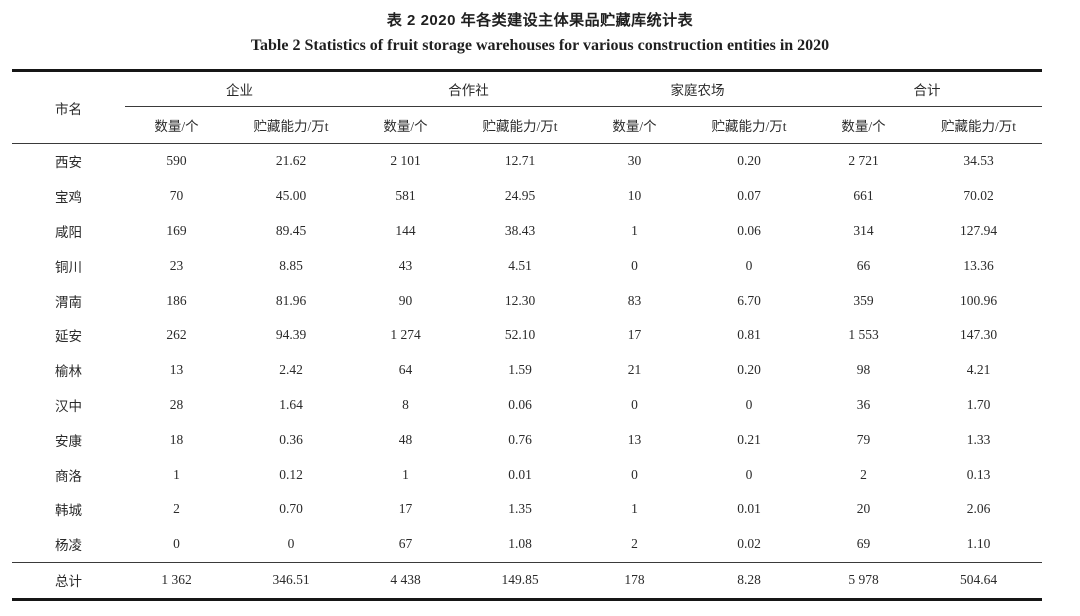  I want to click on value-cell: 90, so click(405, 300).